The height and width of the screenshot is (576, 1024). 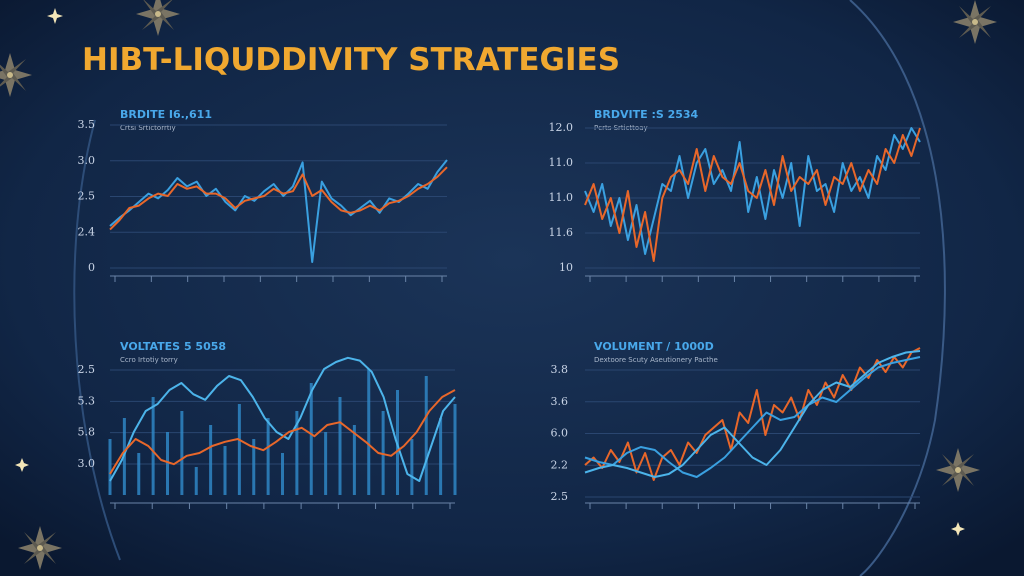 What do you see at coordinates (148, 128) in the screenshot?
I see `panel-subtitle: Crtsi Srtictorrtiy` at bounding box center [148, 128].